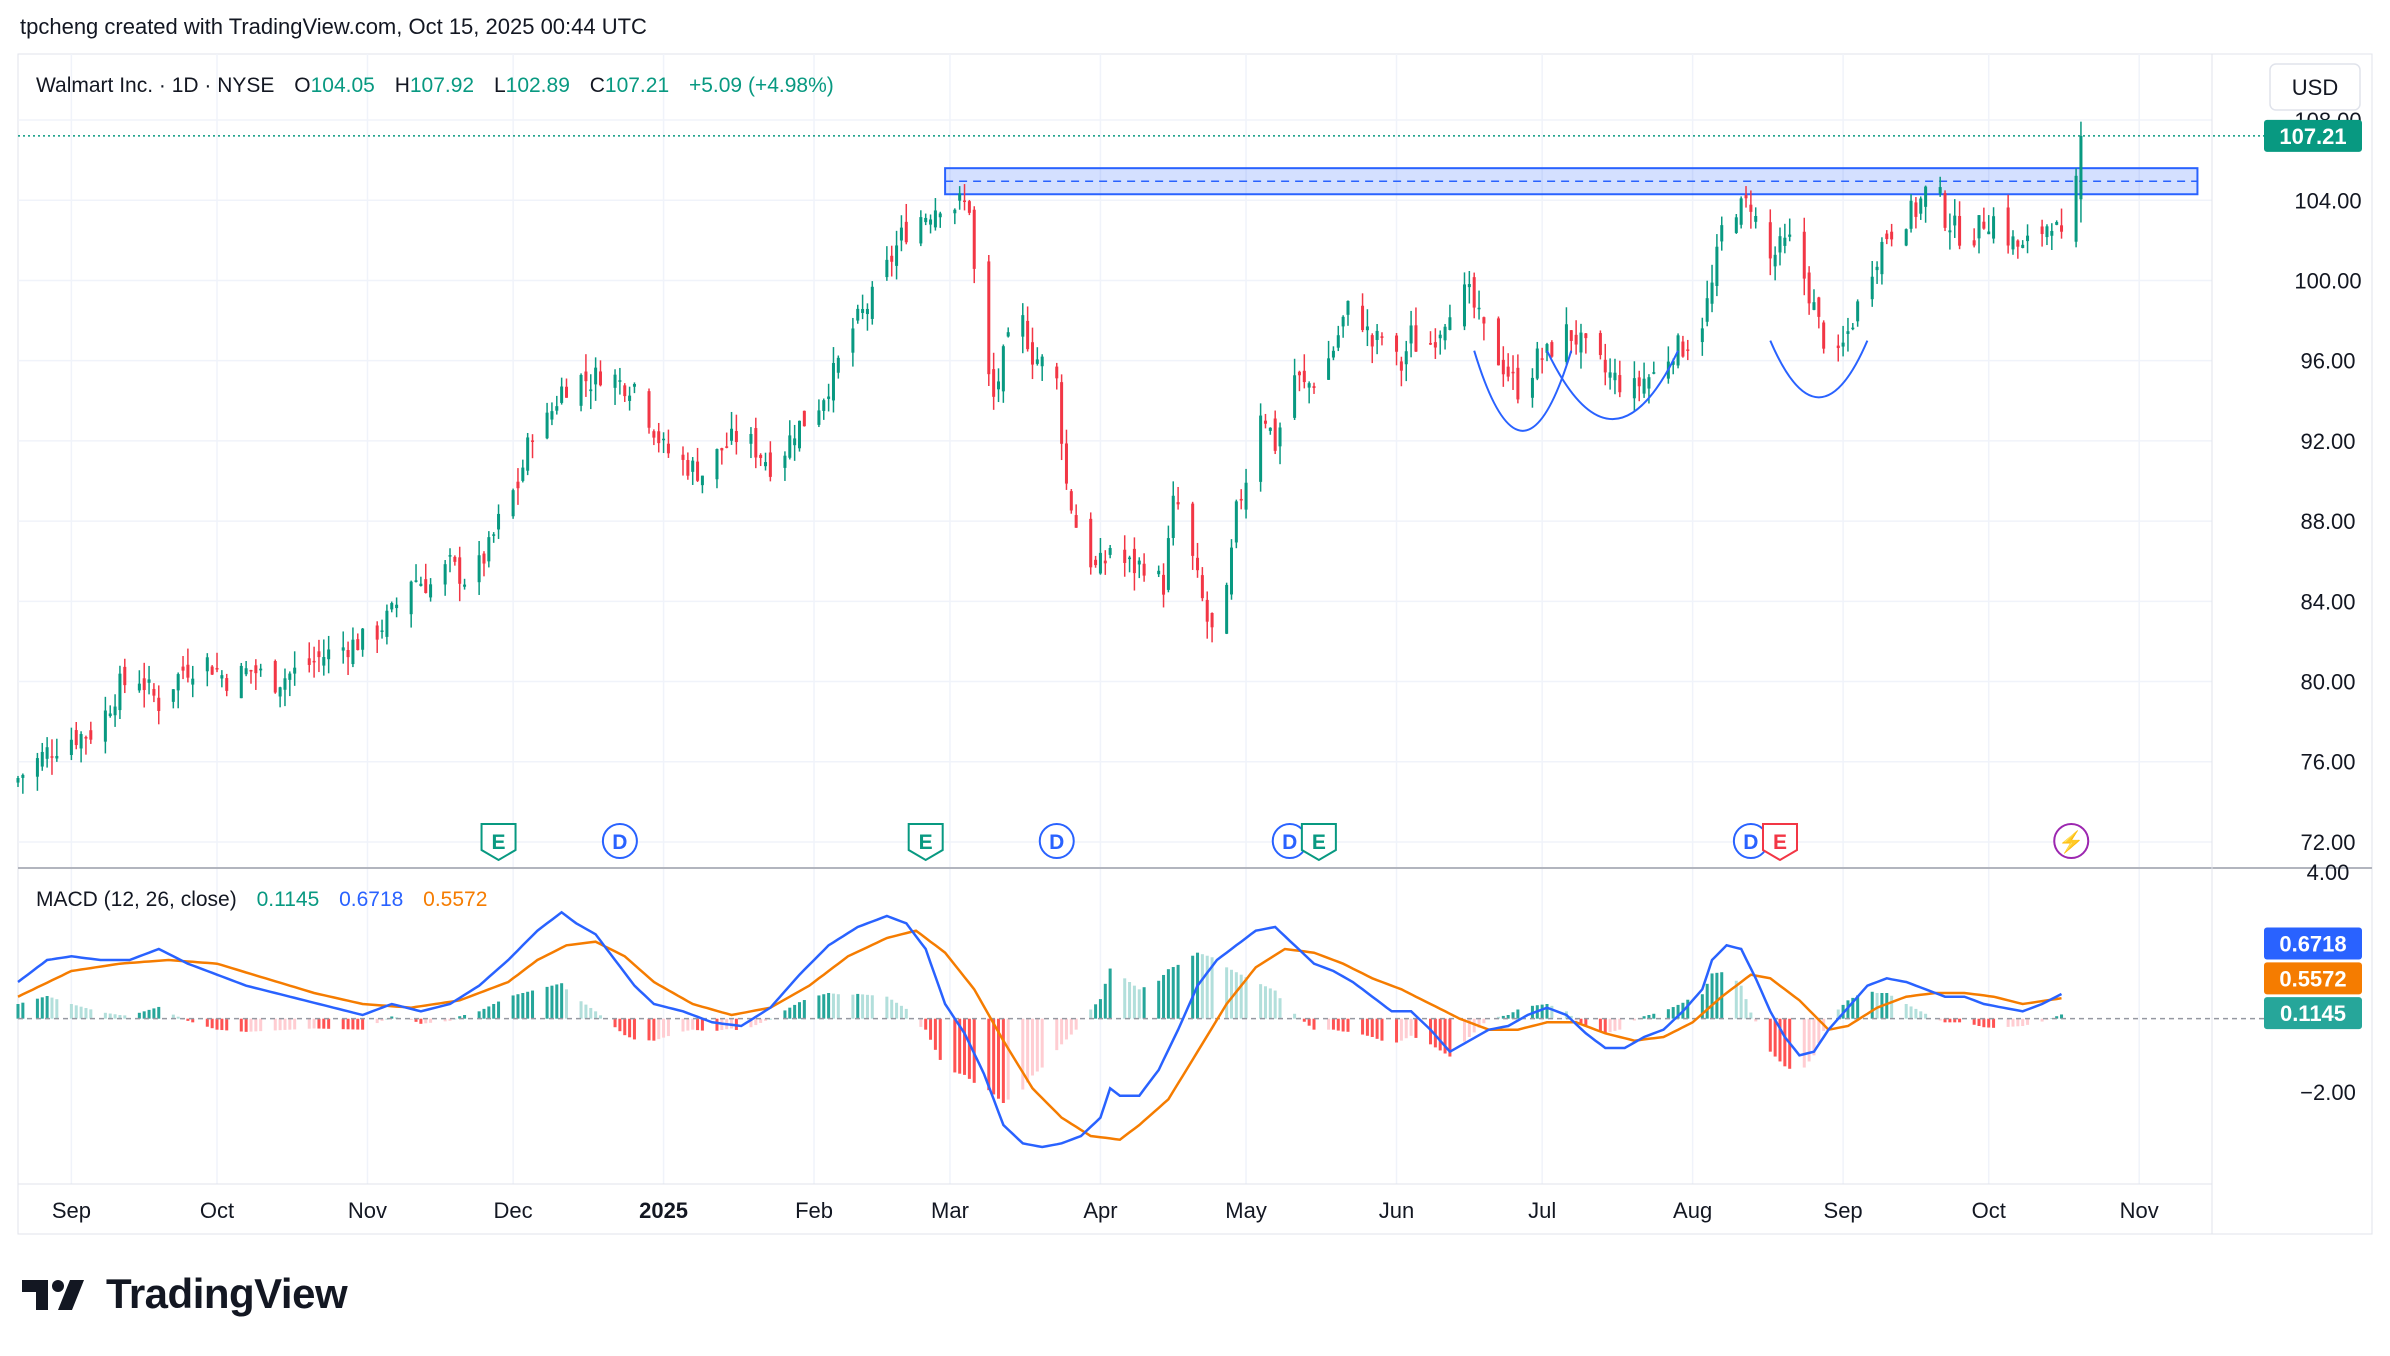  What do you see at coordinates (2313, 1013) in the screenshot?
I see `histogram-tag-value: 0.1145` at bounding box center [2313, 1013].